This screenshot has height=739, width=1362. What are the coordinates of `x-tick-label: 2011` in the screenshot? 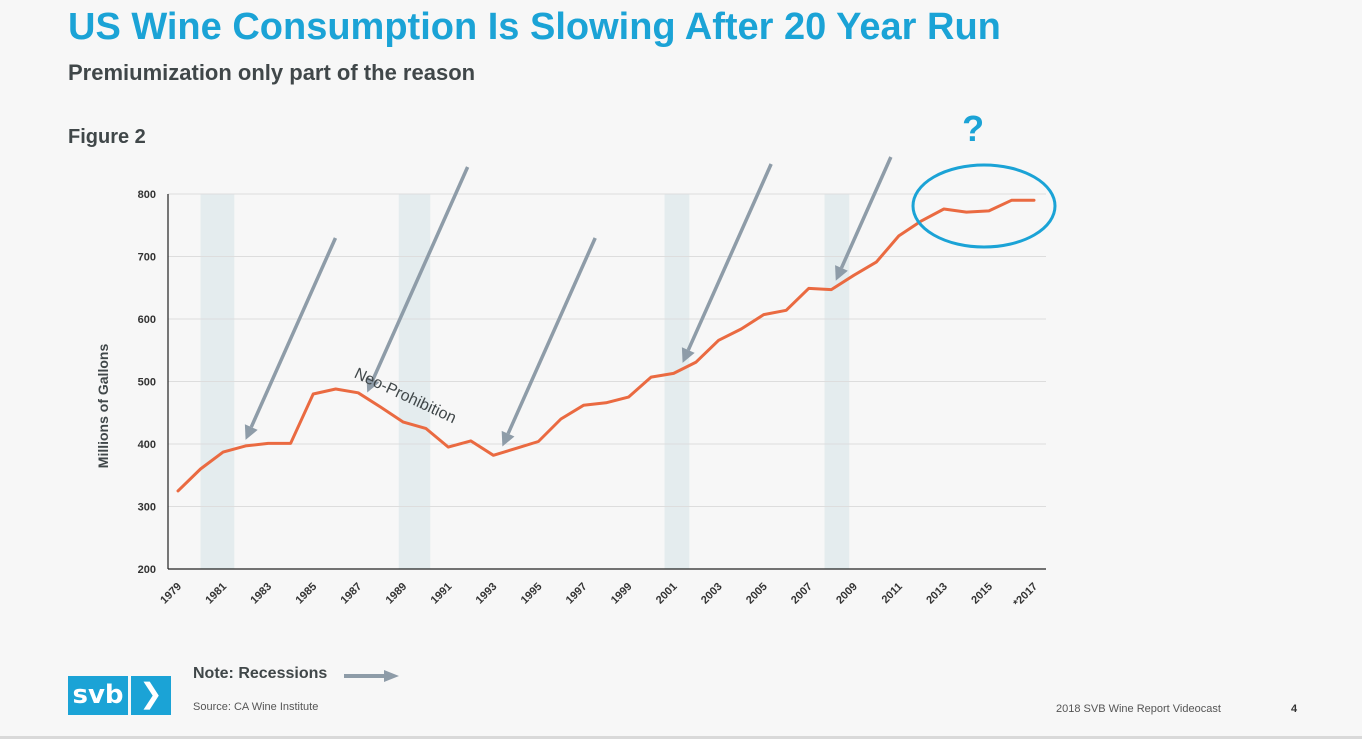 It's located at (892, 593).